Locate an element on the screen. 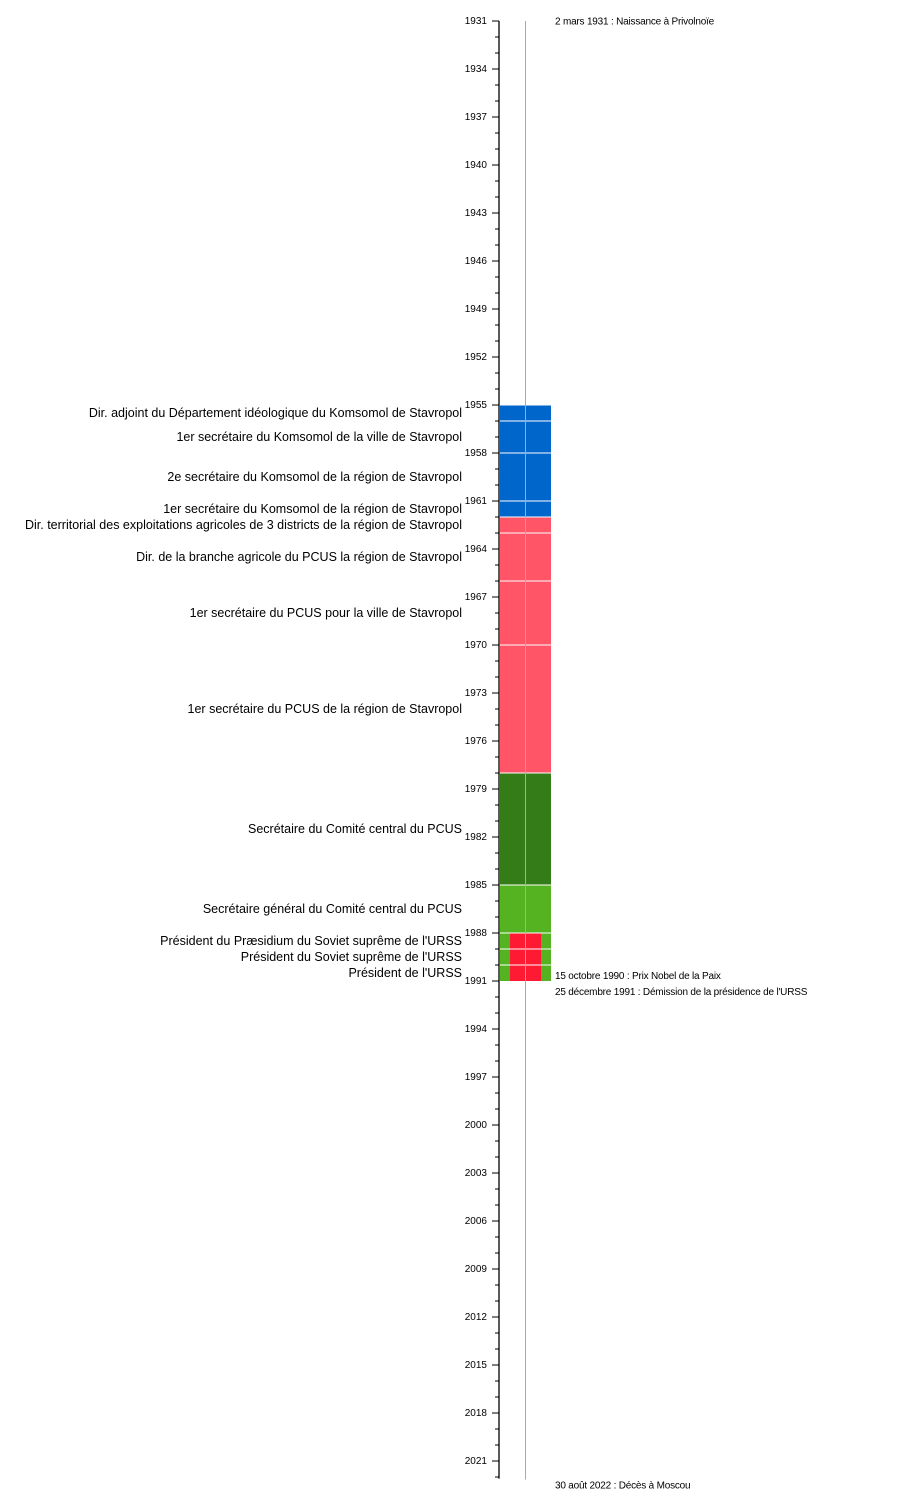 This screenshot has width=900, height=1500. event-label: 30 août 2022 : Décès à Moscou is located at coordinates (622, 1486).